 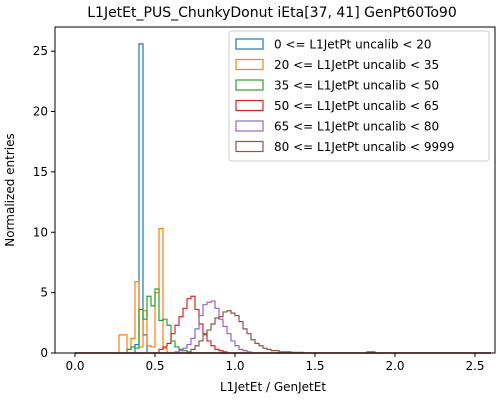 I want to click on y-tick-label: 5, so click(x=44, y=293).